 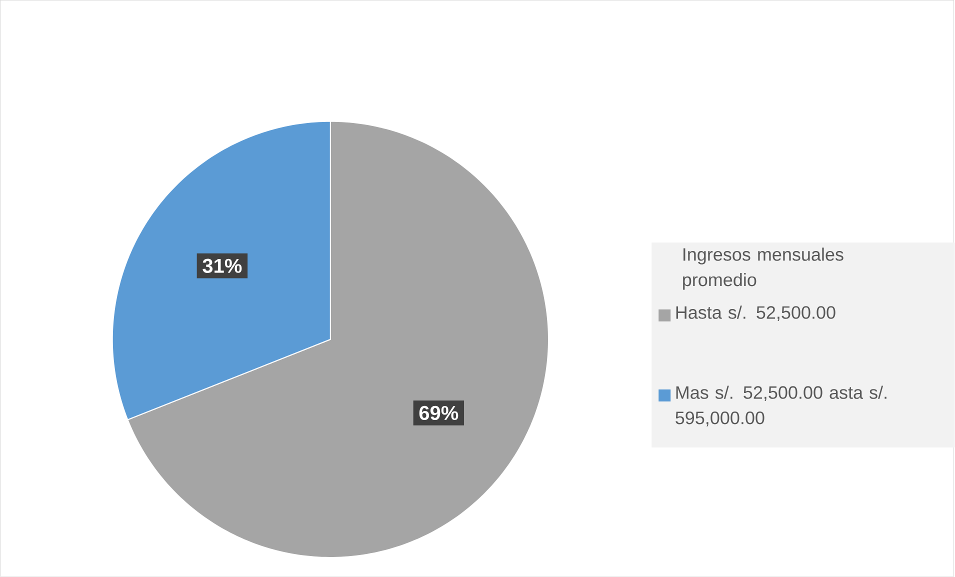 What do you see at coordinates (763, 269) in the screenshot?
I see `legend-title: Ingresos mensuales promedio` at bounding box center [763, 269].